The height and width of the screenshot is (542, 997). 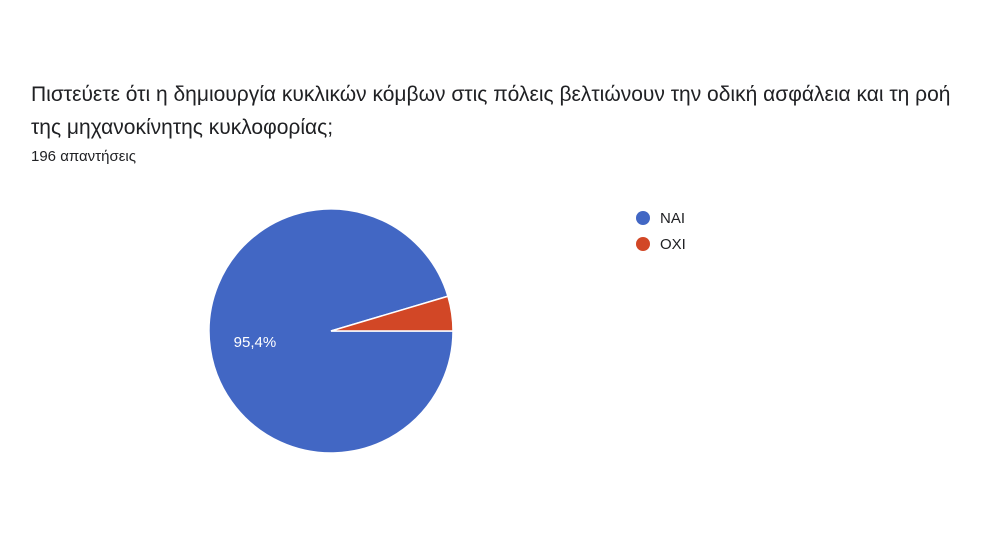 I want to click on legend-label: ΟΧΙ, so click(x=673, y=244).